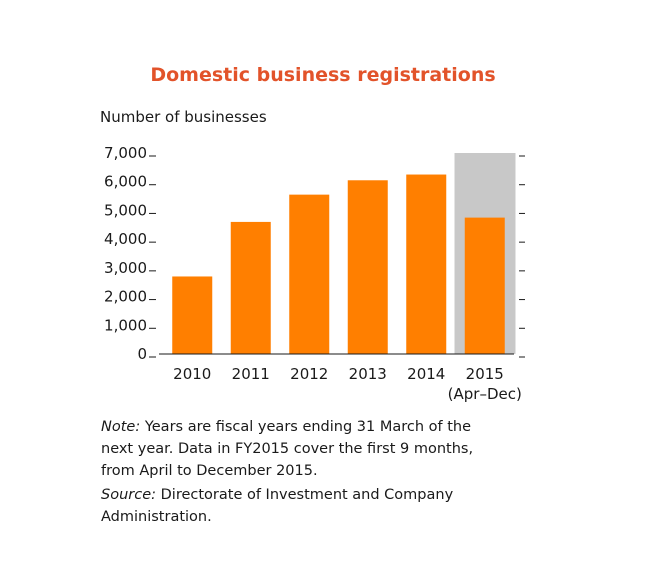 Image resolution: width=646 pixels, height=578 pixels. I want to click on y-tick-label-6000: 6,000, so click(125, 182).